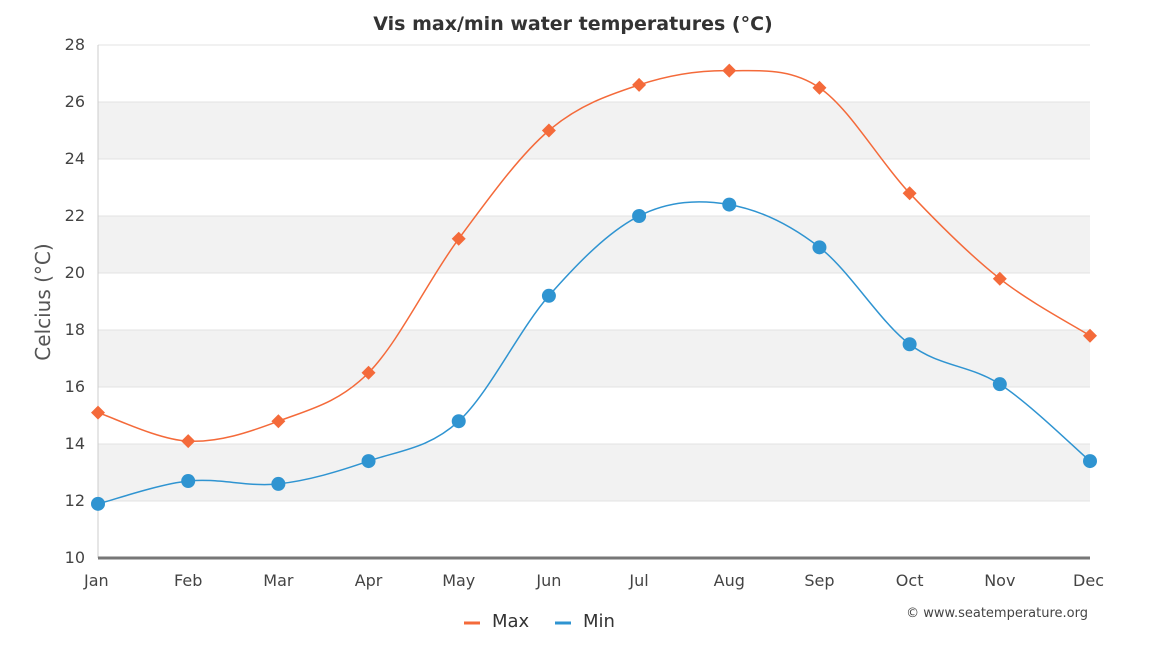 This screenshot has width=1152, height=648. What do you see at coordinates (75, 386) in the screenshot?
I see `y-tick-label: 16` at bounding box center [75, 386].